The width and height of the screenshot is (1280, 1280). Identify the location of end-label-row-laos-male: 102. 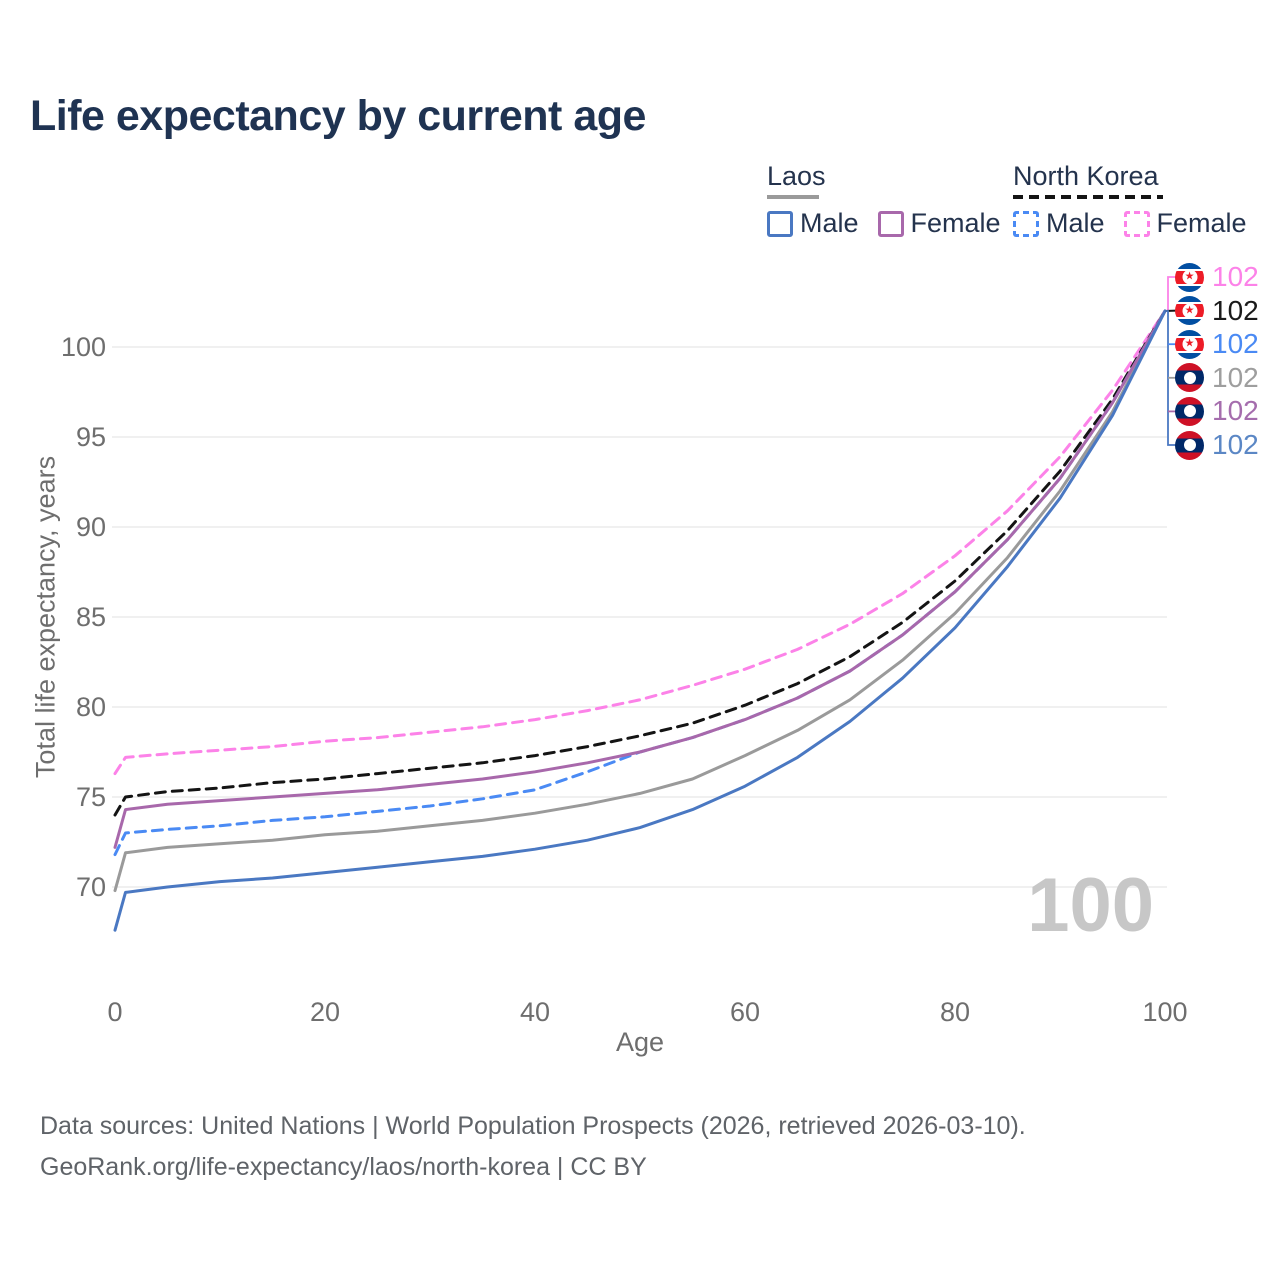
(1217, 445).